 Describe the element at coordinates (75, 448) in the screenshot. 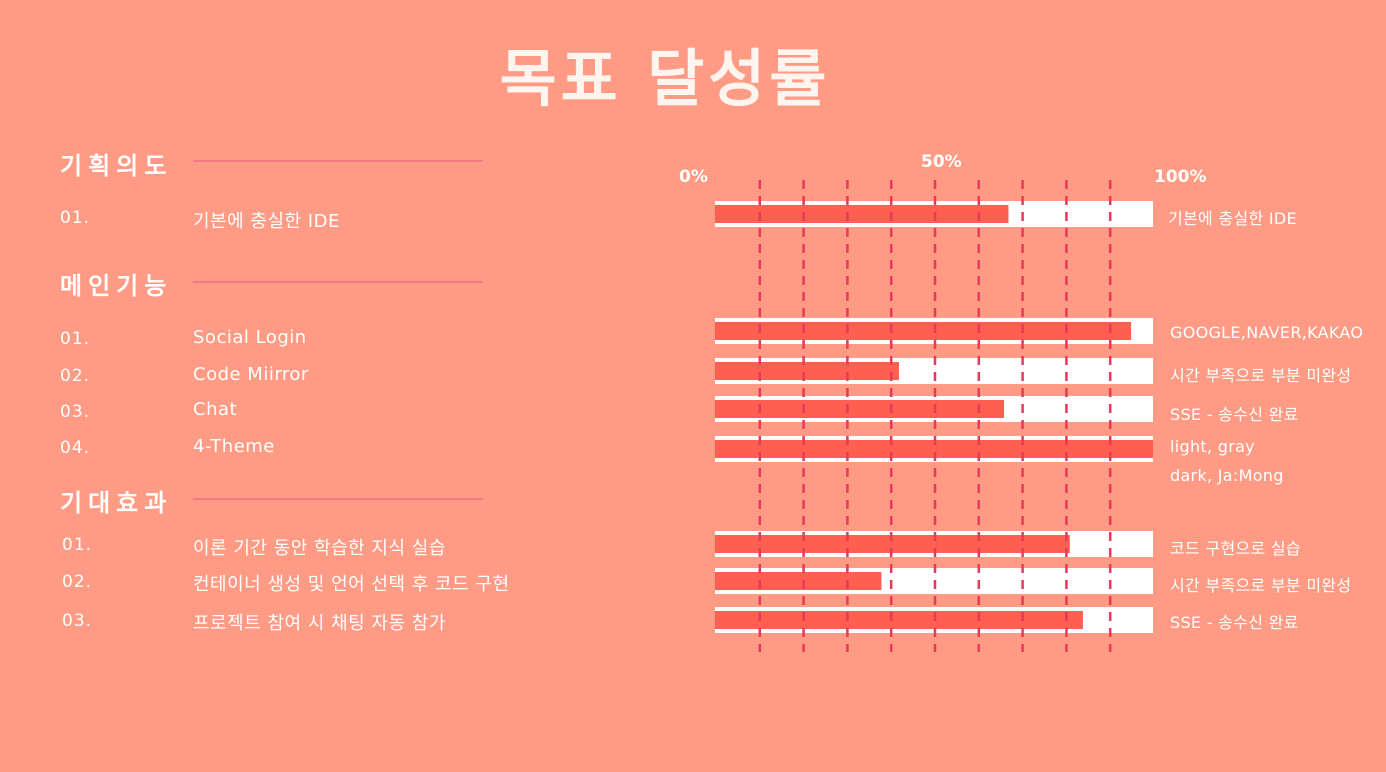

I see `item-number: 04.` at that location.